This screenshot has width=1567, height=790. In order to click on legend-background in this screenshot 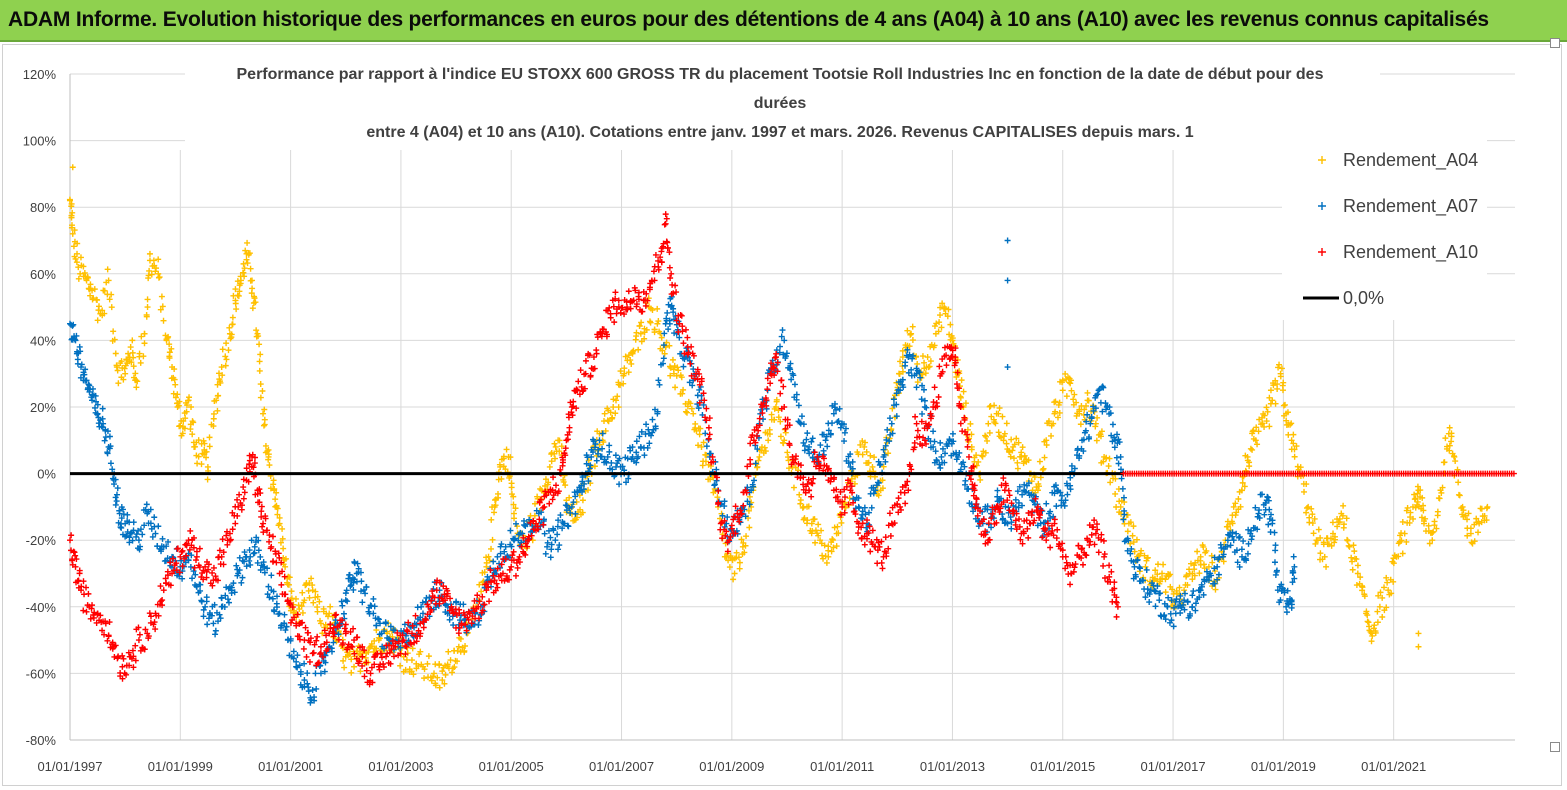, I will do `click(1384, 230)`.